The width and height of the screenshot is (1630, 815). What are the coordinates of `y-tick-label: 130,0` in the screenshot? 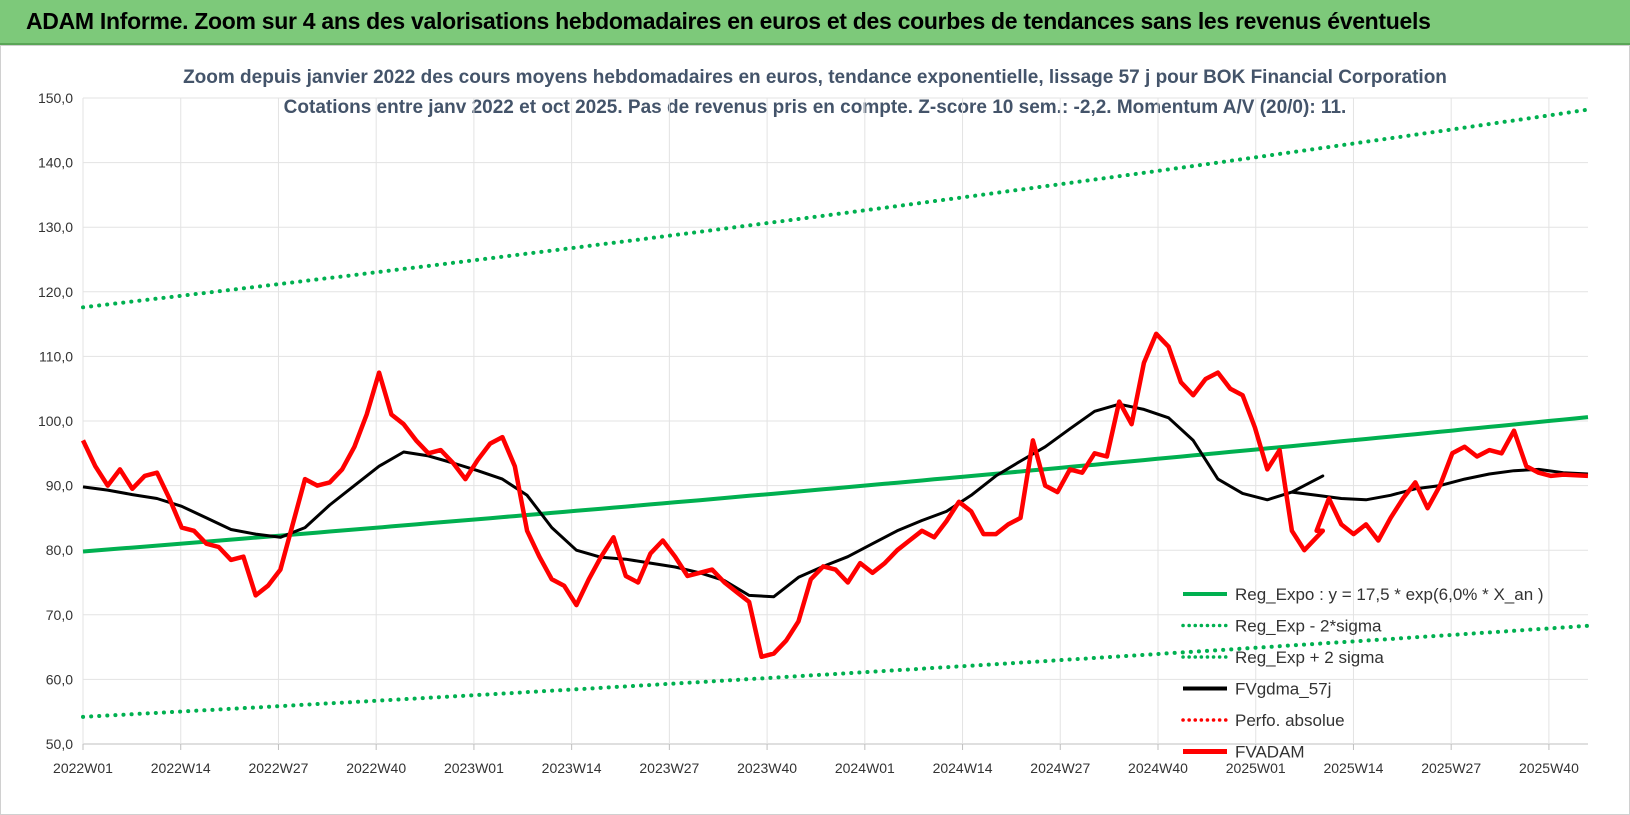 It's located at (55, 227).